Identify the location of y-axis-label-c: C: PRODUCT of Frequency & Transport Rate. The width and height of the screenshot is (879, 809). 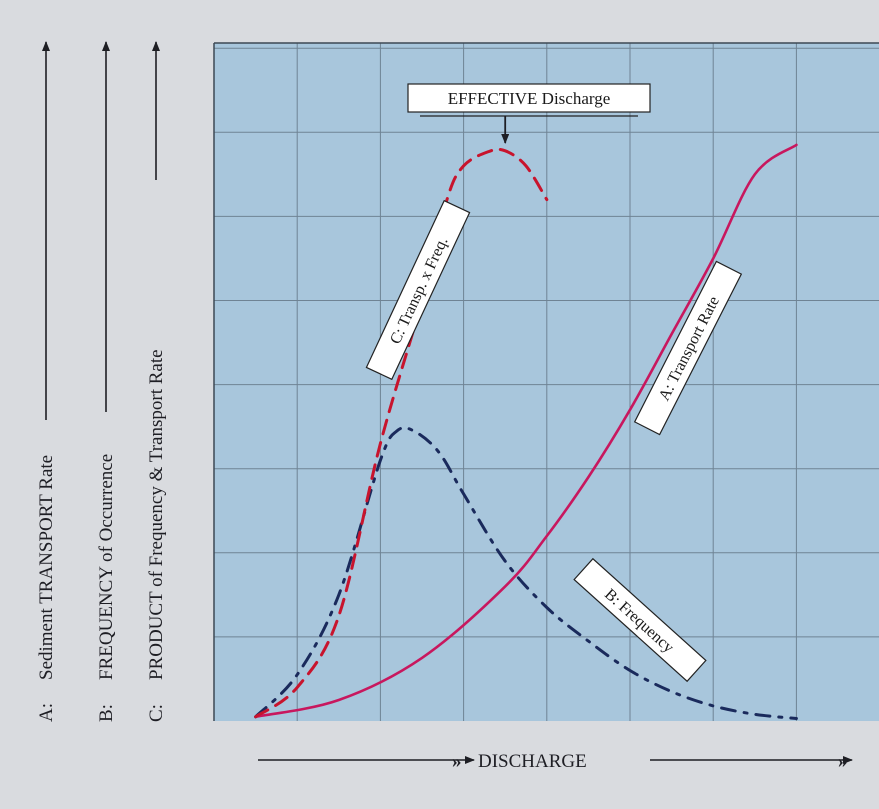
(156, 381).